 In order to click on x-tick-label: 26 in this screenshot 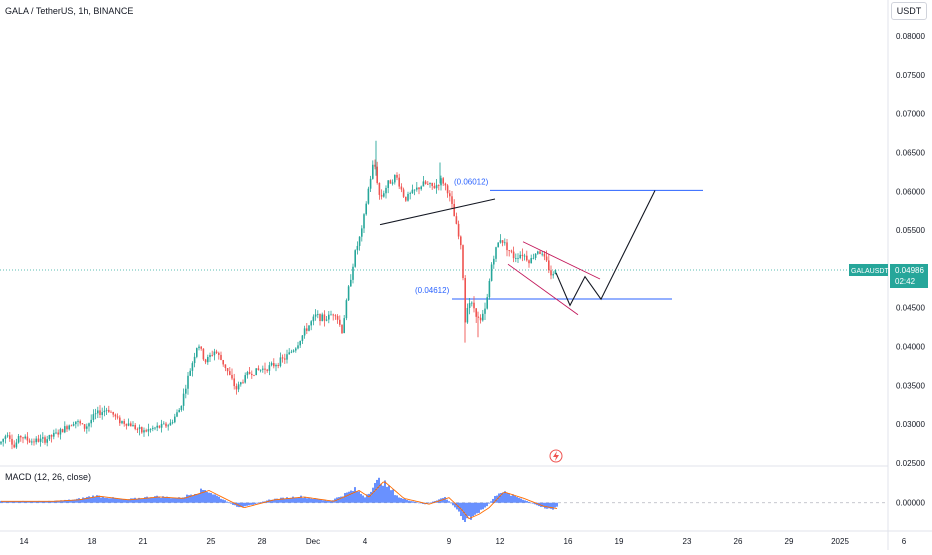, I will do `click(738, 541)`.